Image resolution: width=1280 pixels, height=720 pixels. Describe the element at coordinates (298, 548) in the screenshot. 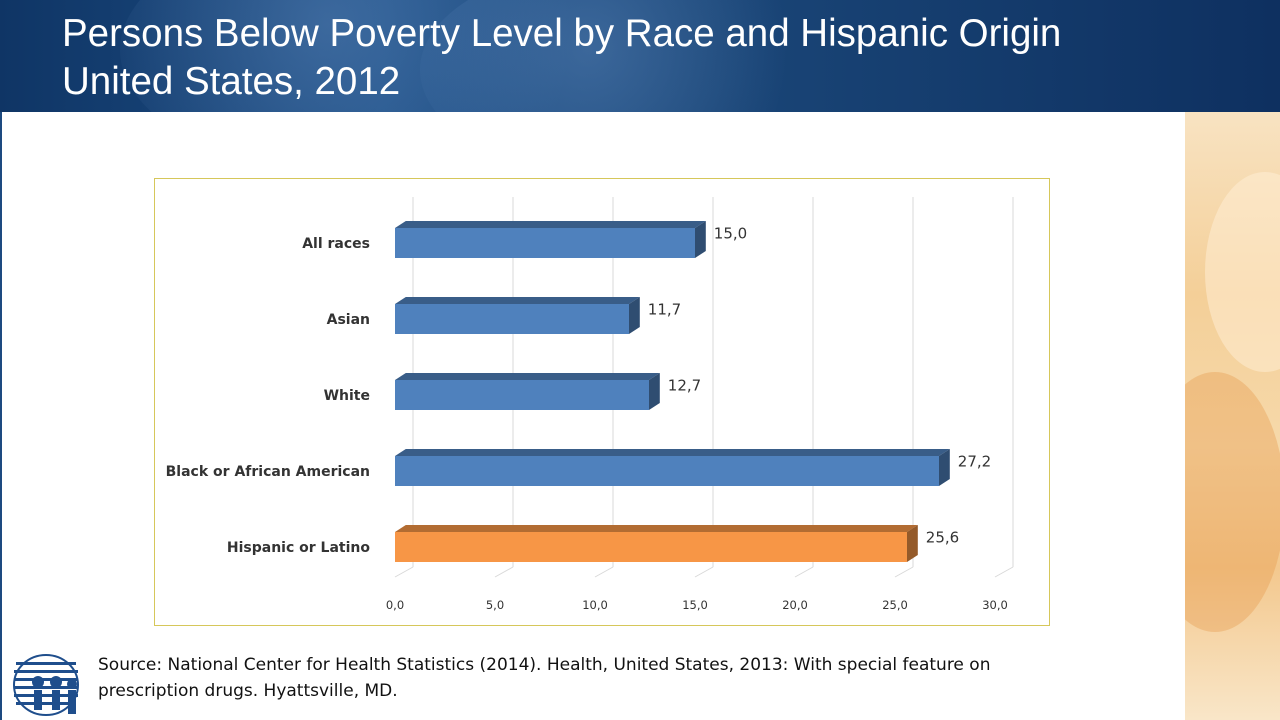

I see `category-label: Hispanic or Latino` at that location.